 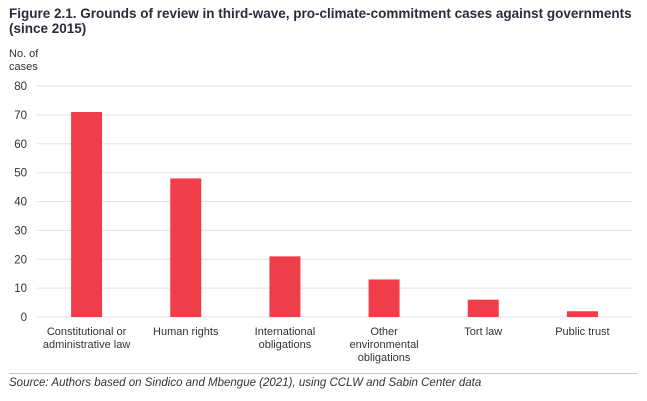 What do you see at coordinates (20, 289) in the screenshot?
I see `y-tick-label: 10` at bounding box center [20, 289].